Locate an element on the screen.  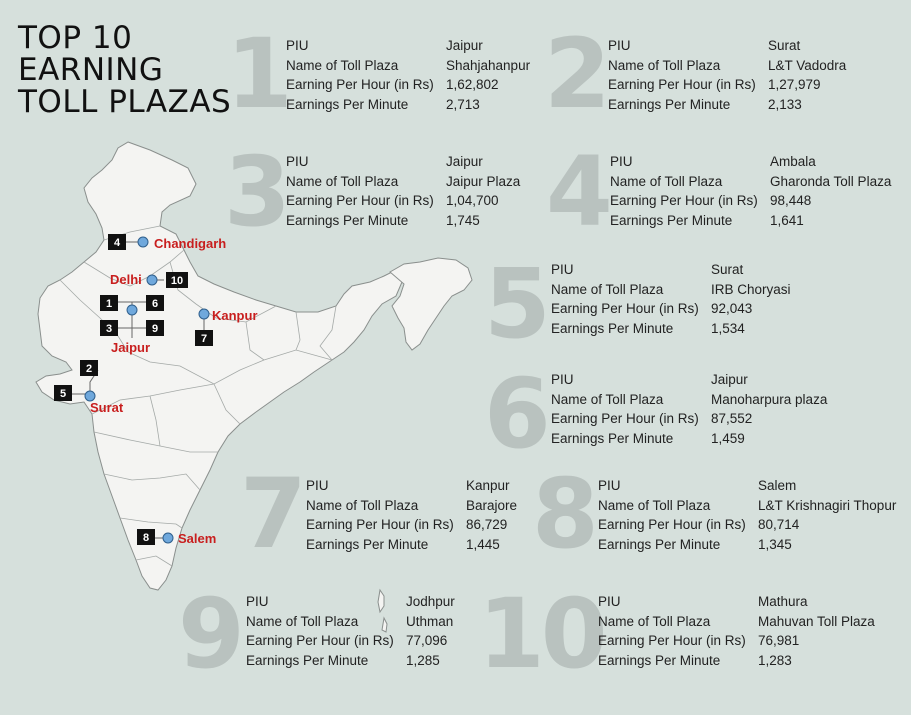
badge-8: 8 is located at coordinates (146, 537).